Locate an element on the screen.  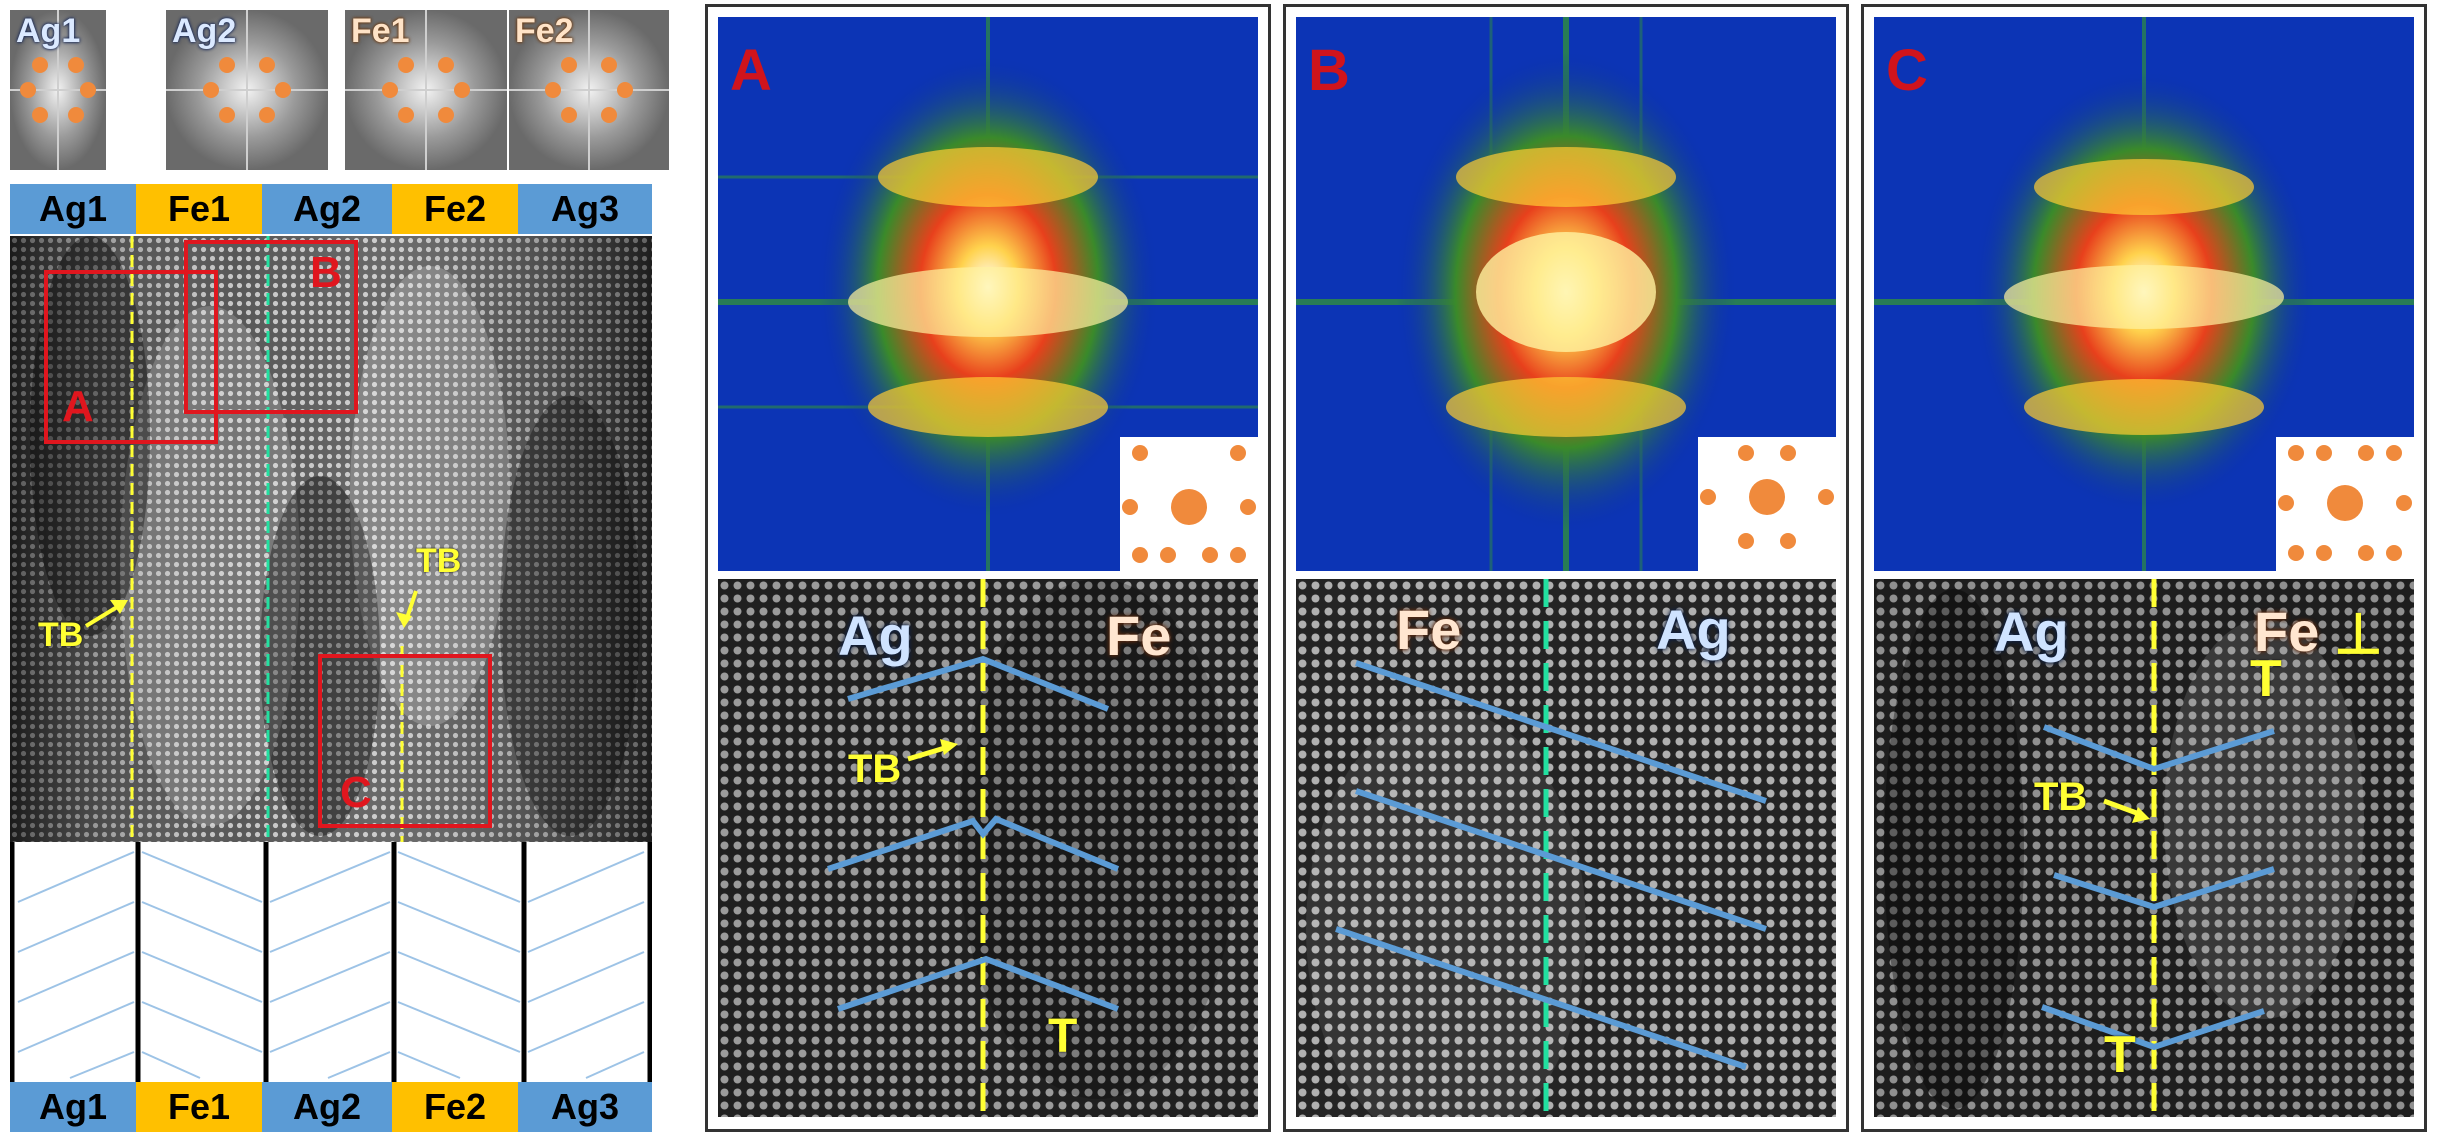
overview-box-b-label: B is located at coordinates (326, 272).